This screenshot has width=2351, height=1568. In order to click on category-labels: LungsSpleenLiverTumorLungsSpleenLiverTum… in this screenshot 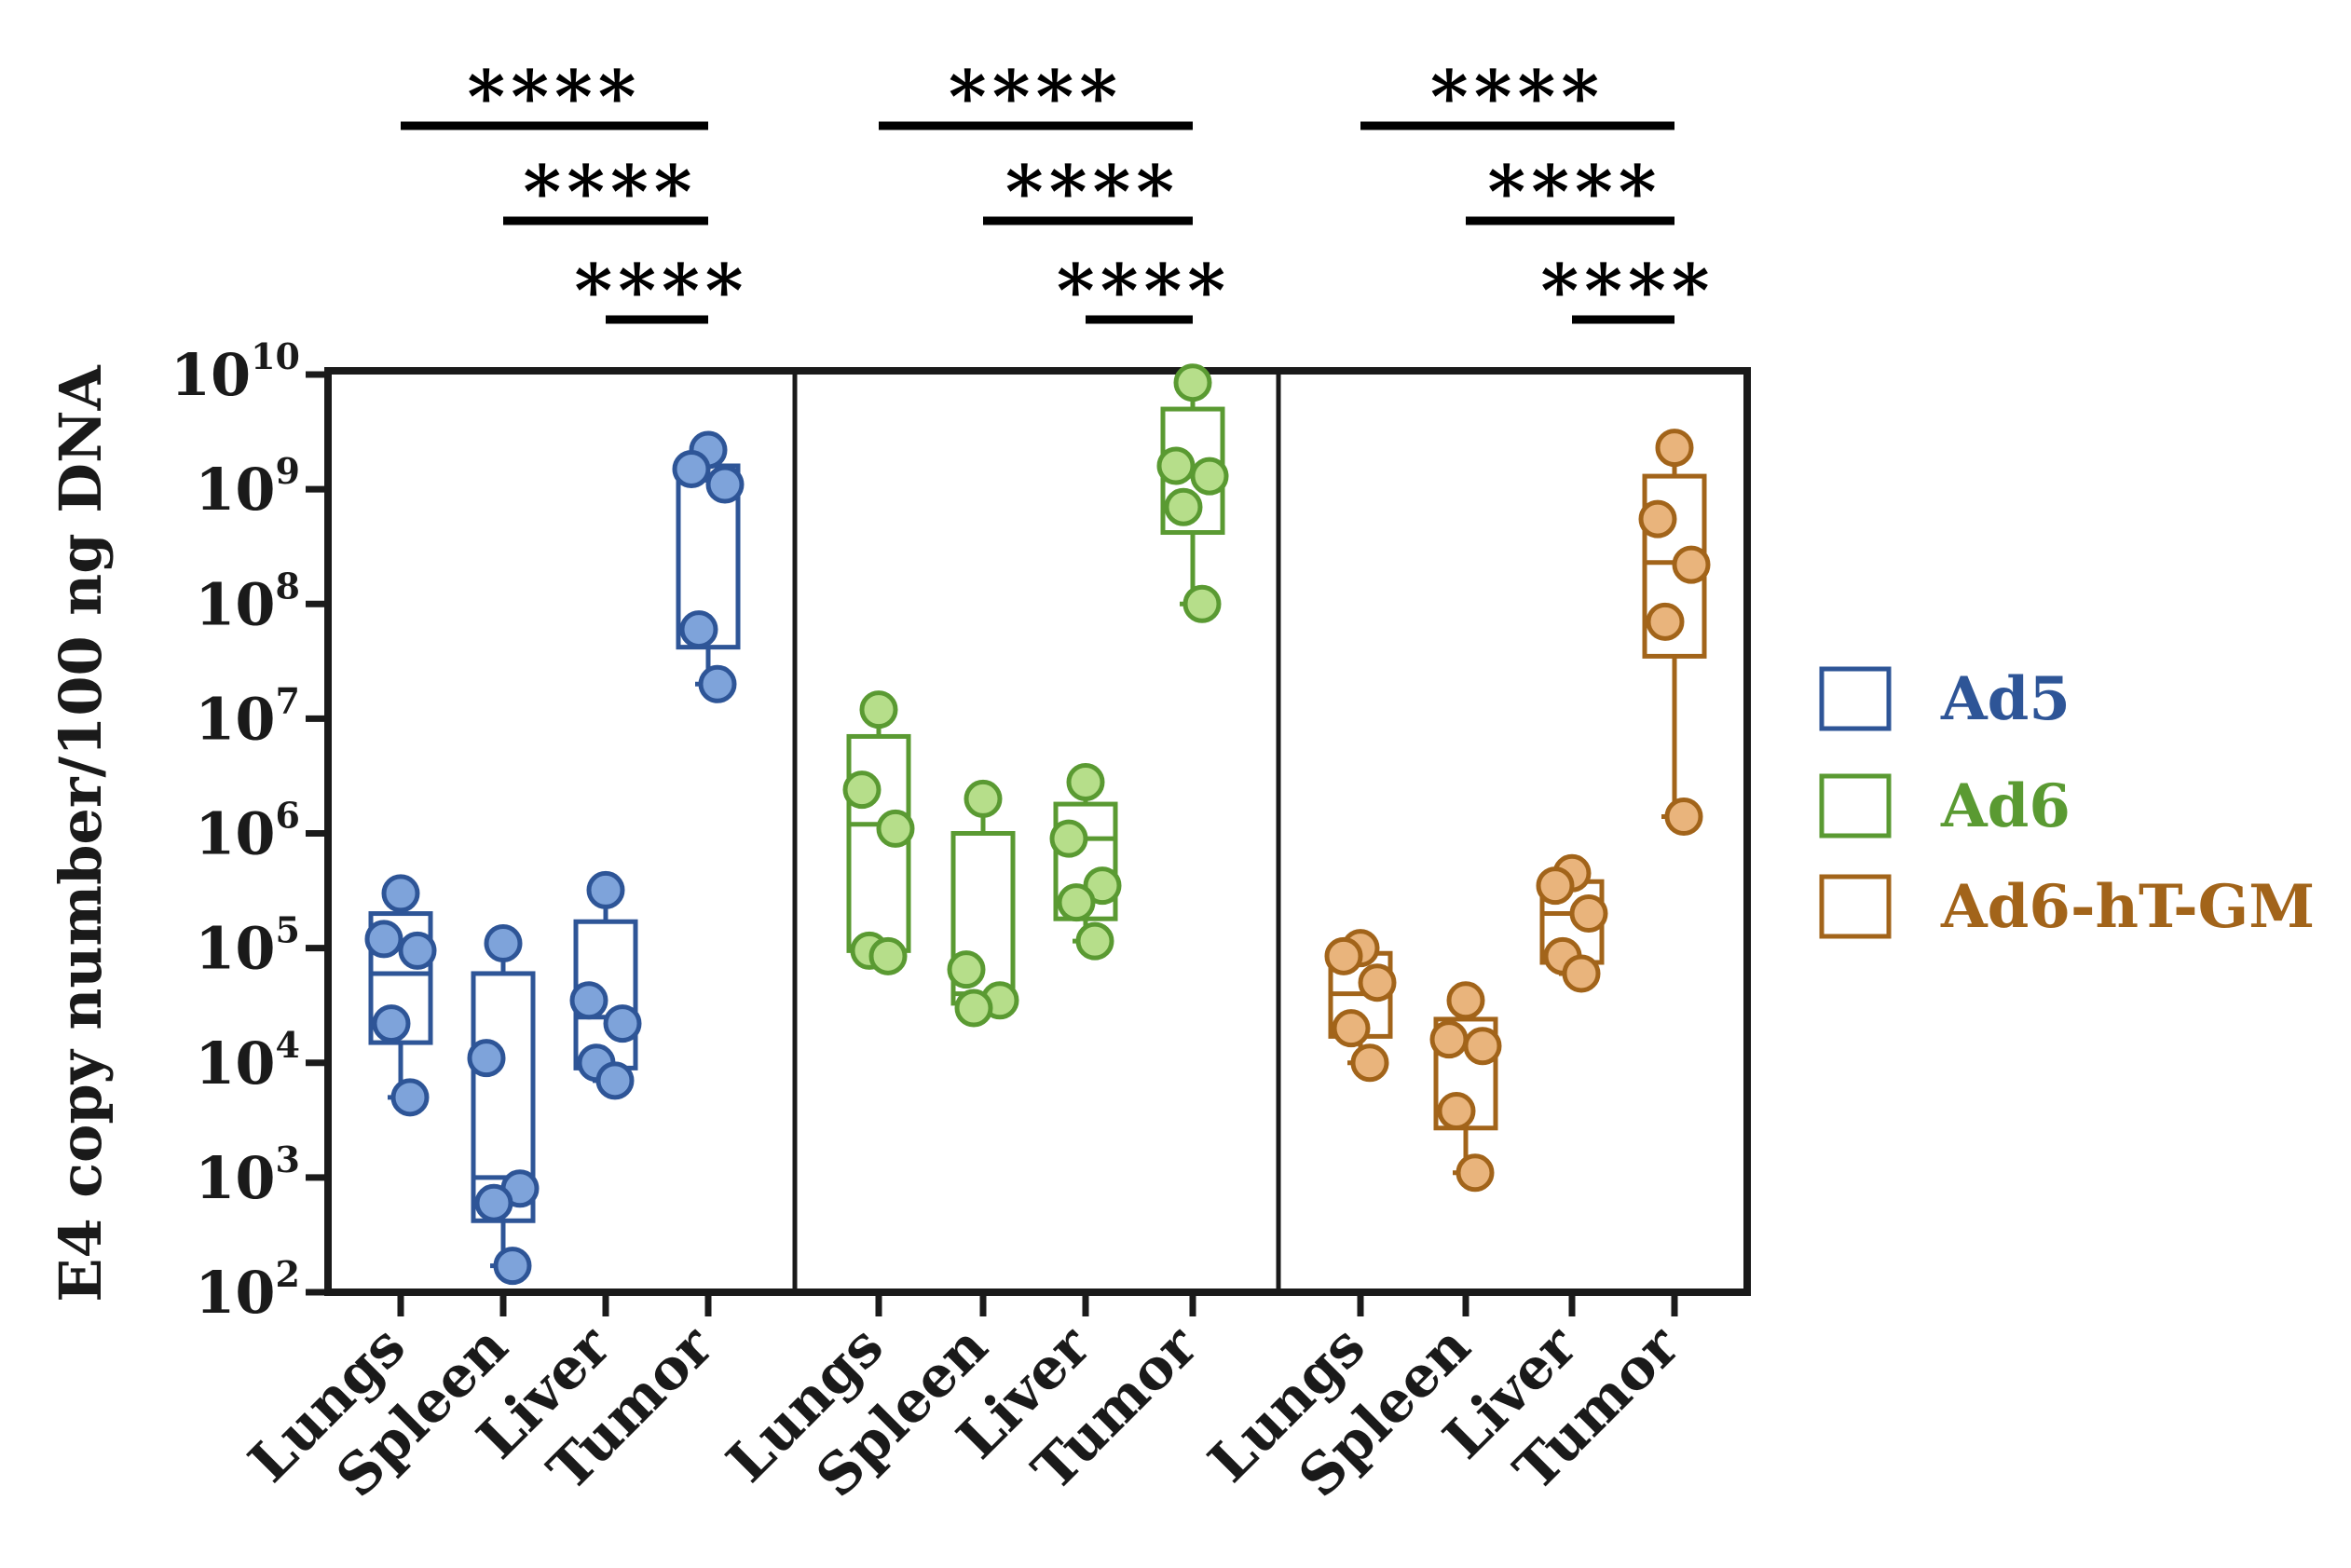, I will do `click(965, 1411)`.